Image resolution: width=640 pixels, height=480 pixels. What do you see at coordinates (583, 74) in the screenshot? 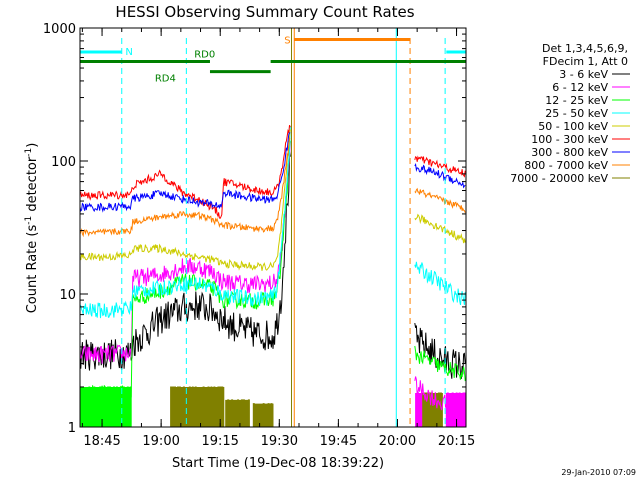
I see `legend-label-3-6-kev: 3 - 6 keV` at bounding box center [583, 74].